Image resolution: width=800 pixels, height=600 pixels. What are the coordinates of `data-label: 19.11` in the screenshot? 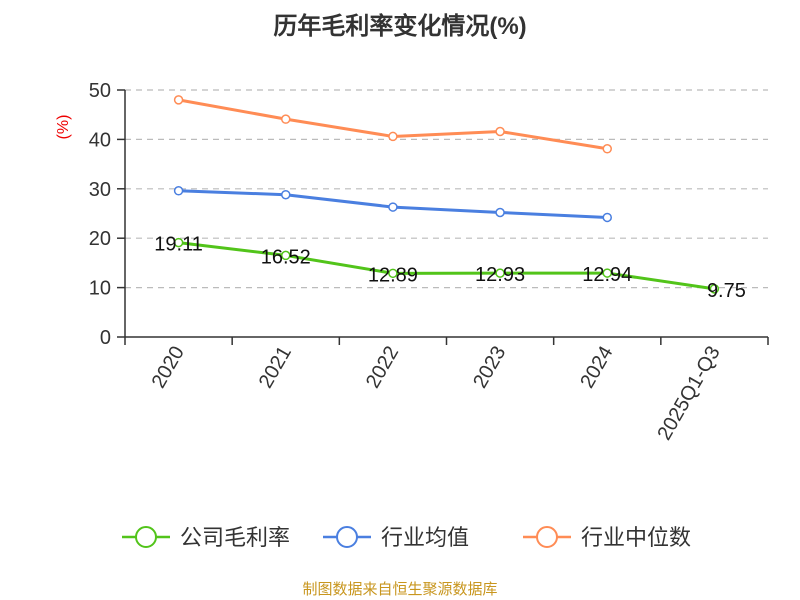 It's located at (178, 245).